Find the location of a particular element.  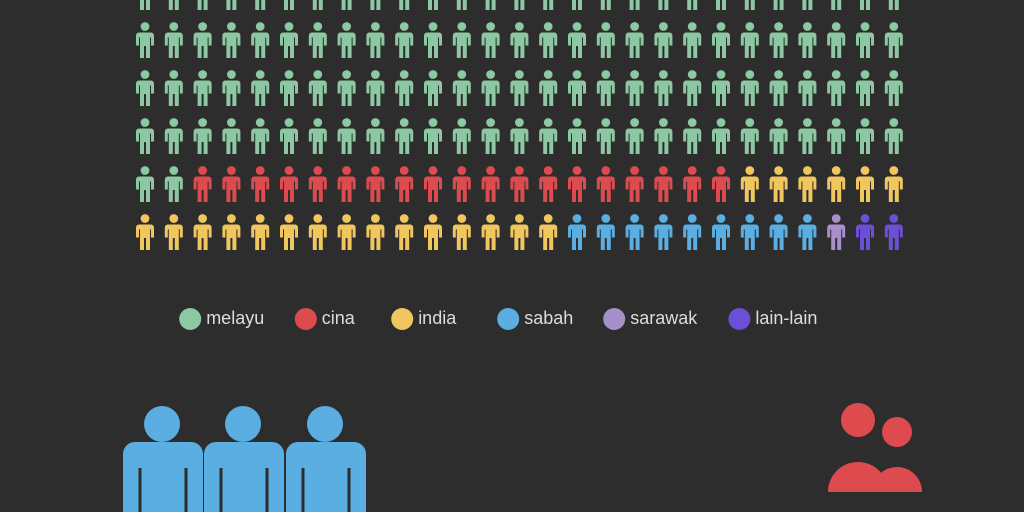

legend-label: cina is located at coordinates (339, 318).